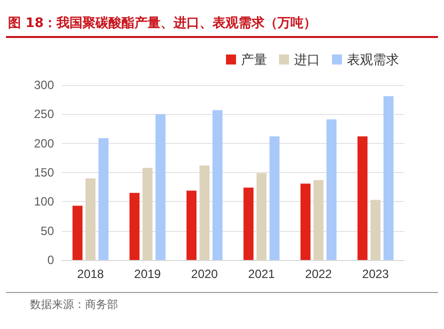 This screenshot has height=329, width=444. What do you see at coordinates (373, 59) in the screenshot?
I see `legend-label: 表观需求` at bounding box center [373, 59].